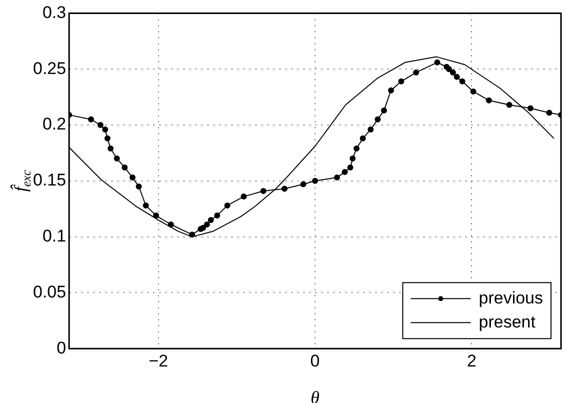  I want to click on y-tick-label: 0.2, so click(54, 124).